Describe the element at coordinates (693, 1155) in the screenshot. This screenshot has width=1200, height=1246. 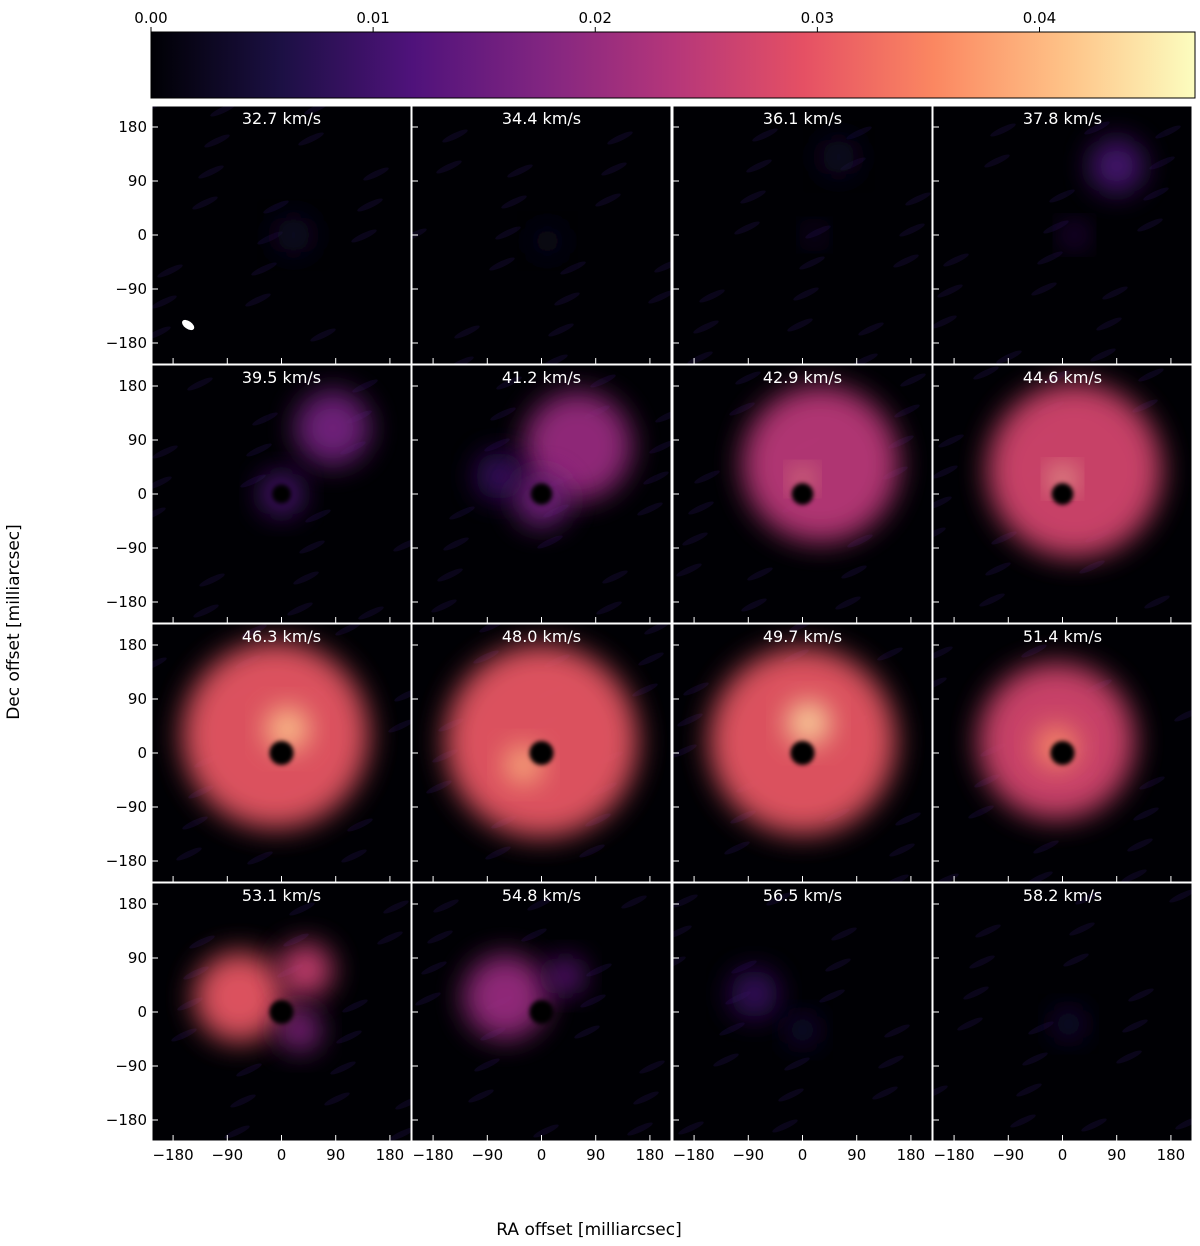
I see `x-tick-label: −180` at that location.